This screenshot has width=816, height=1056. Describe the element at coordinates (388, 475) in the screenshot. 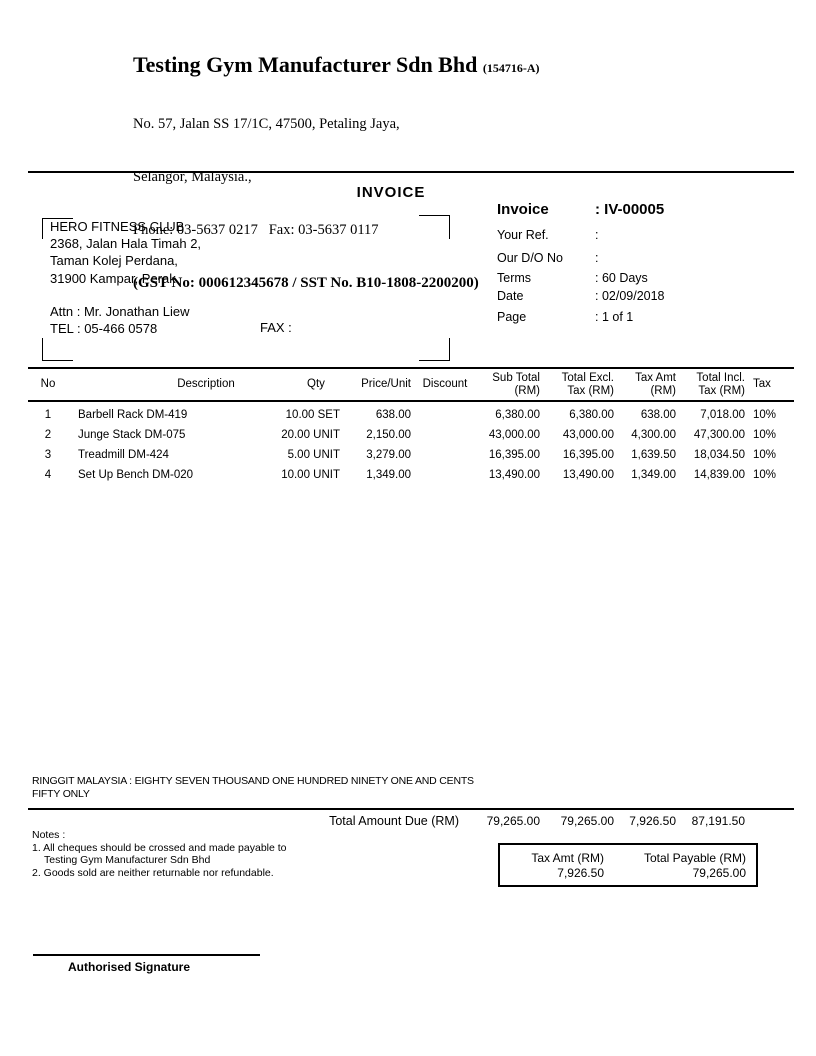

I see `item-4-price-unit: 1,349.00` at that location.